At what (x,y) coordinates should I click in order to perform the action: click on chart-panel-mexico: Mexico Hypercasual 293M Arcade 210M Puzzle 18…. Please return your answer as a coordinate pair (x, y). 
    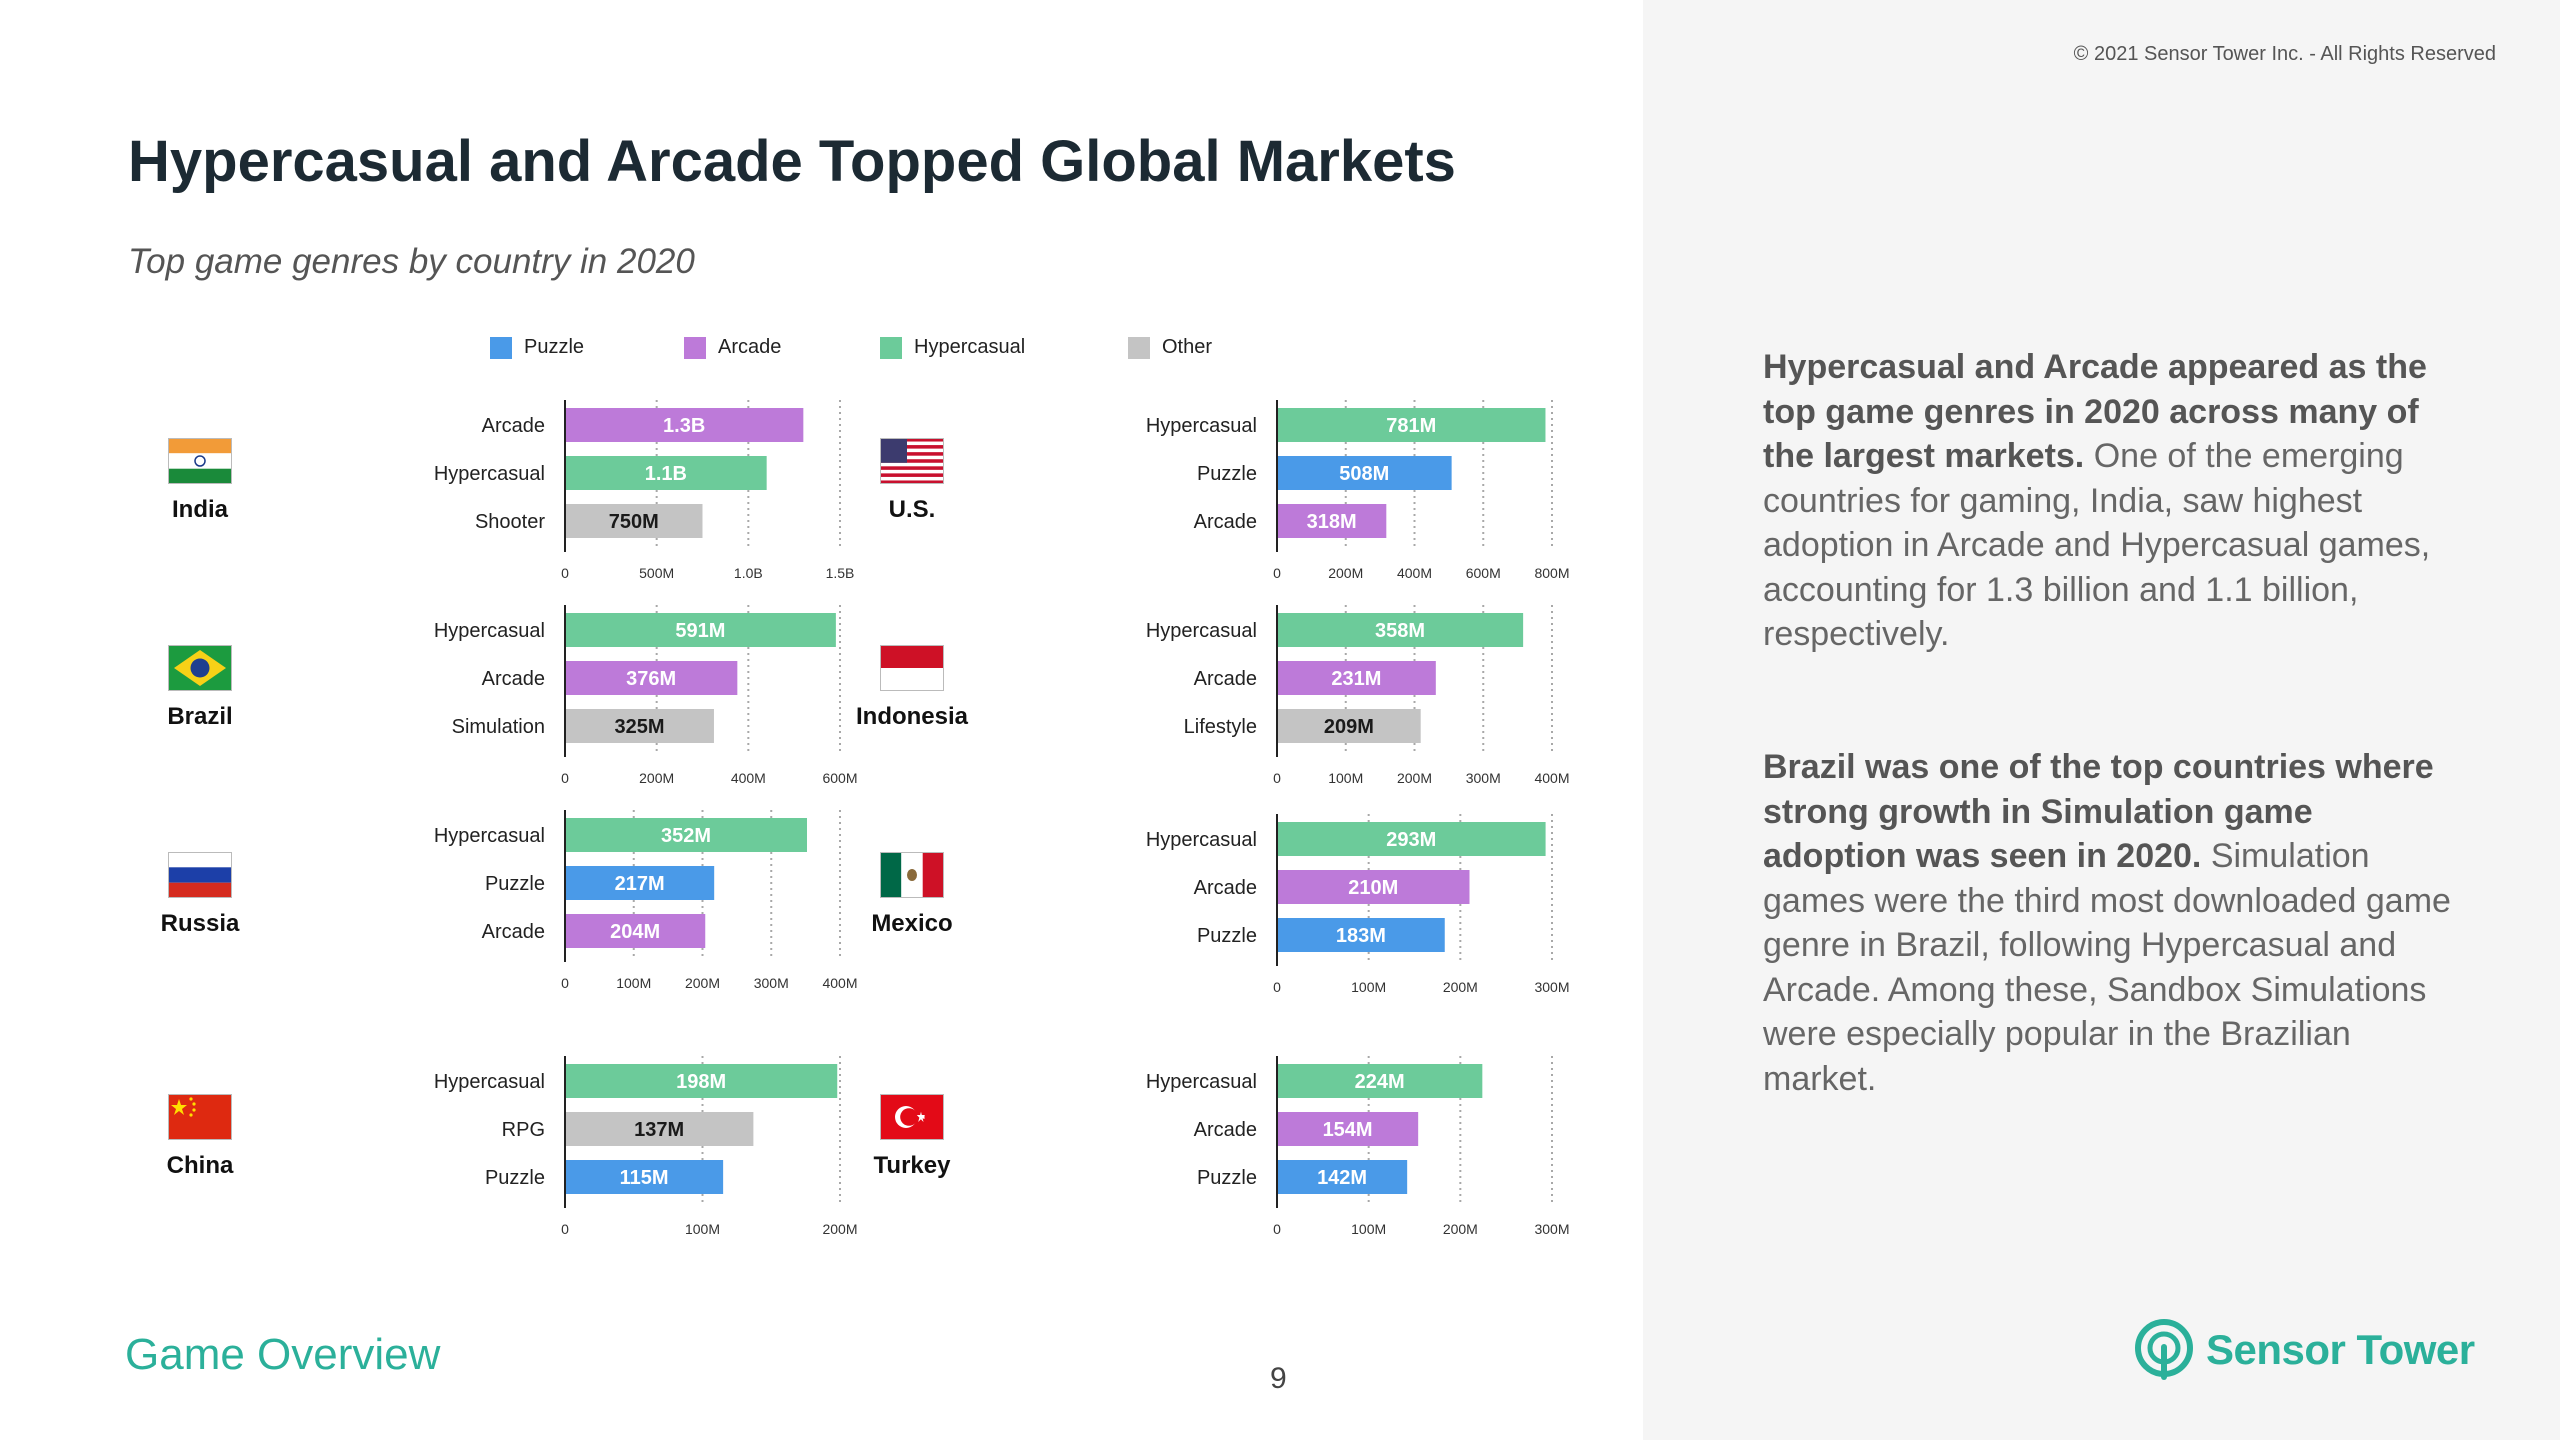
    Looking at the image, I should click on (1206, 914).